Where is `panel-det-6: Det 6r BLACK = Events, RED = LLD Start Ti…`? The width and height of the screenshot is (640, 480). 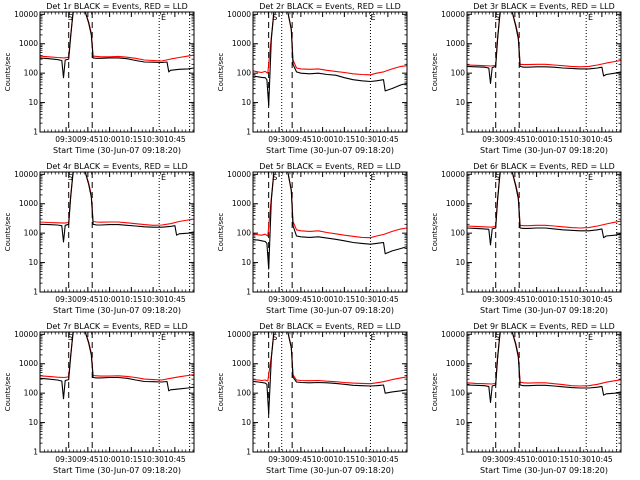
panel-det-6: Det 6r BLACK = Events, RED = LLD Start Ti… is located at coordinates (526, 238).